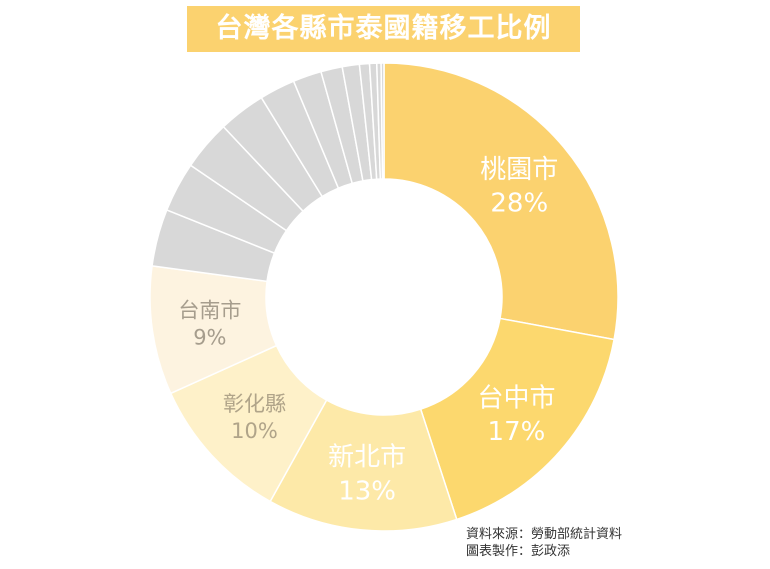 The height and width of the screenshot is (569, 770). What do you see at coordinates (209, 310) in the screenshot?
I see `slice-label-name: 台南市` at bounding box center [209, 310].